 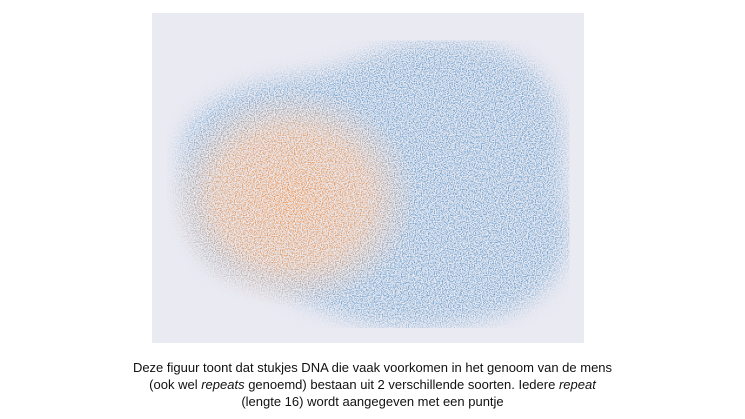 I want to click on caption-term: repeats, so click(x=223, y=384).